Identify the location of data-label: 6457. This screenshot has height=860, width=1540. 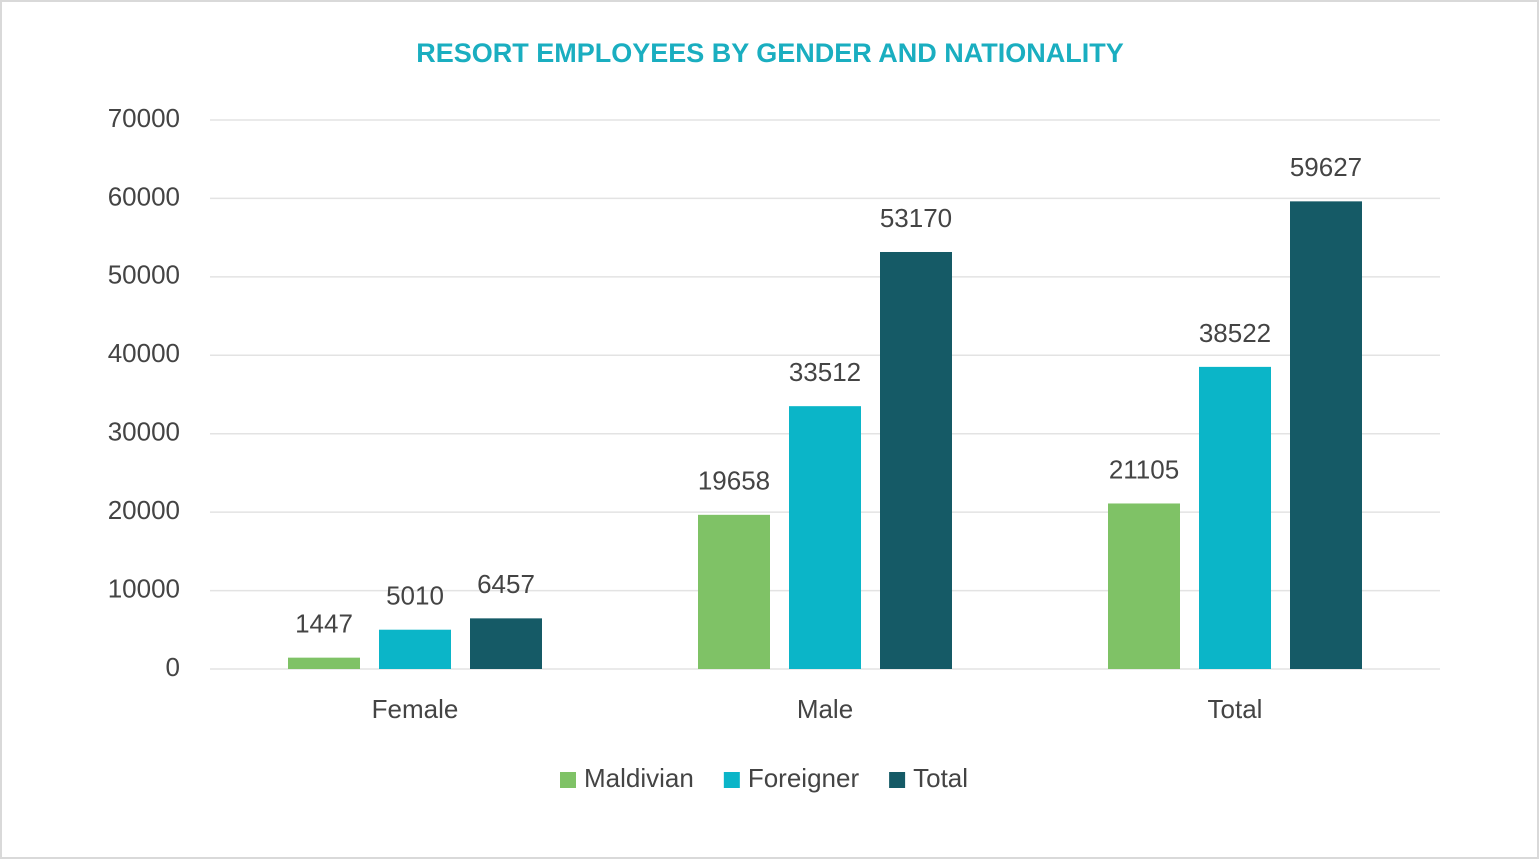
(506, 584).